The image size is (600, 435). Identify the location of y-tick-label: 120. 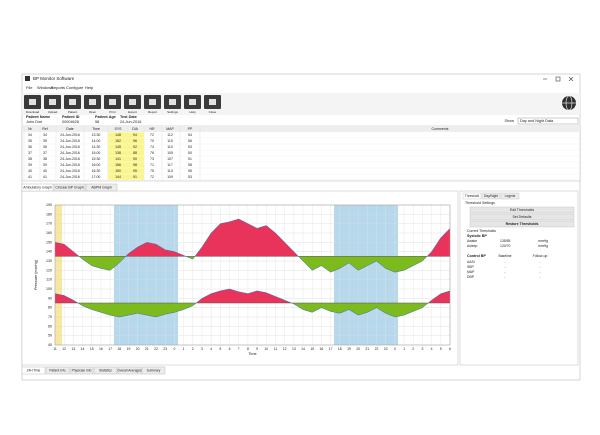
(49, 270).